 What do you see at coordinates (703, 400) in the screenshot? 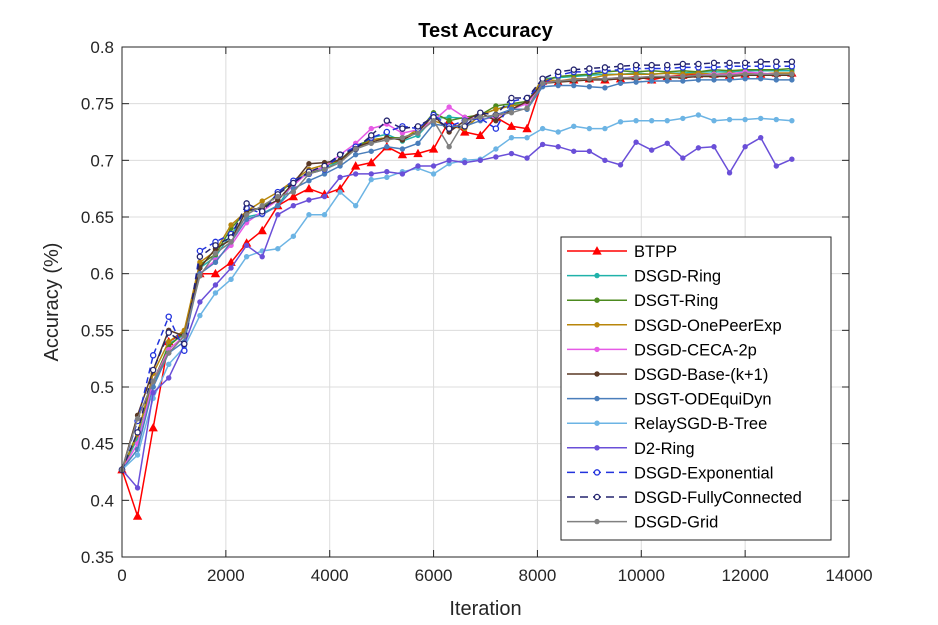
I see `legend-label: DSGT-ODEquiDyn` at bounding box center [703, 400].